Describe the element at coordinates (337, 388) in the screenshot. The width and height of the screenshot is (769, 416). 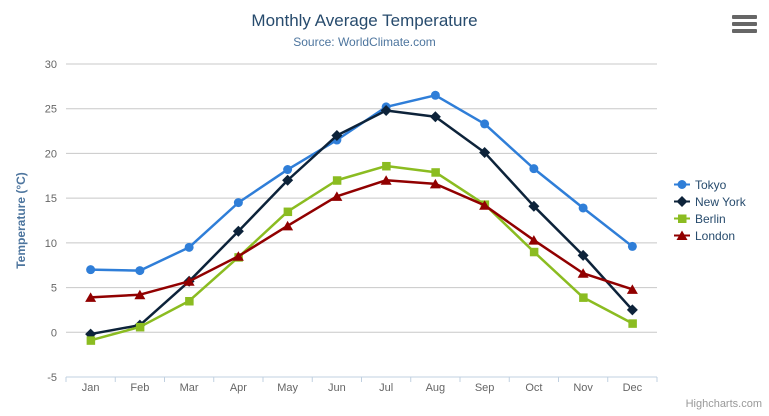
I see `x-tick-label: Jun` at that location.